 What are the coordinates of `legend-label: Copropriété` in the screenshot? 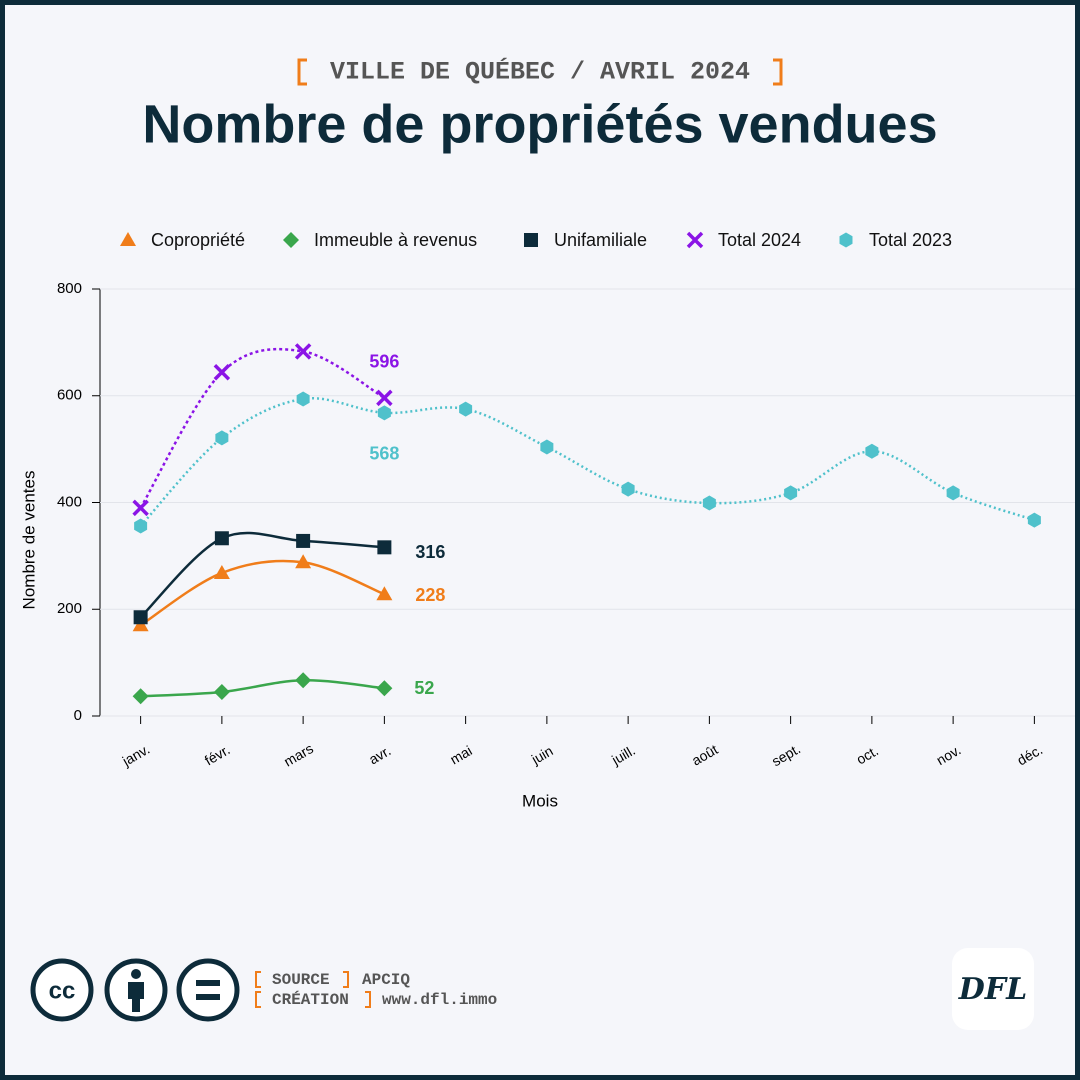 It's located at (198, 240).